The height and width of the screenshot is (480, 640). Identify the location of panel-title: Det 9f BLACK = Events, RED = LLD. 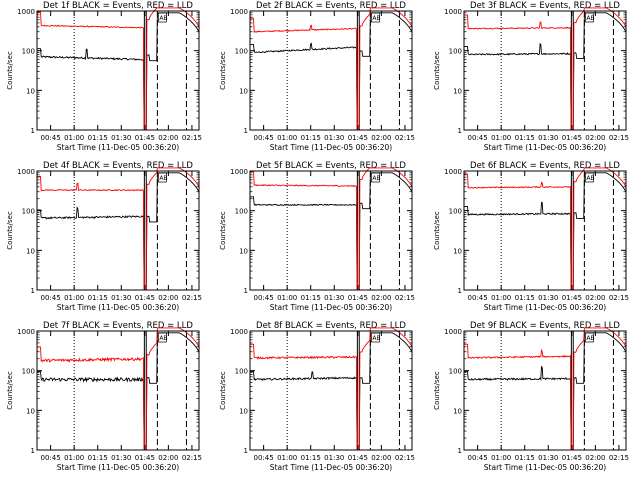
(545, 326).